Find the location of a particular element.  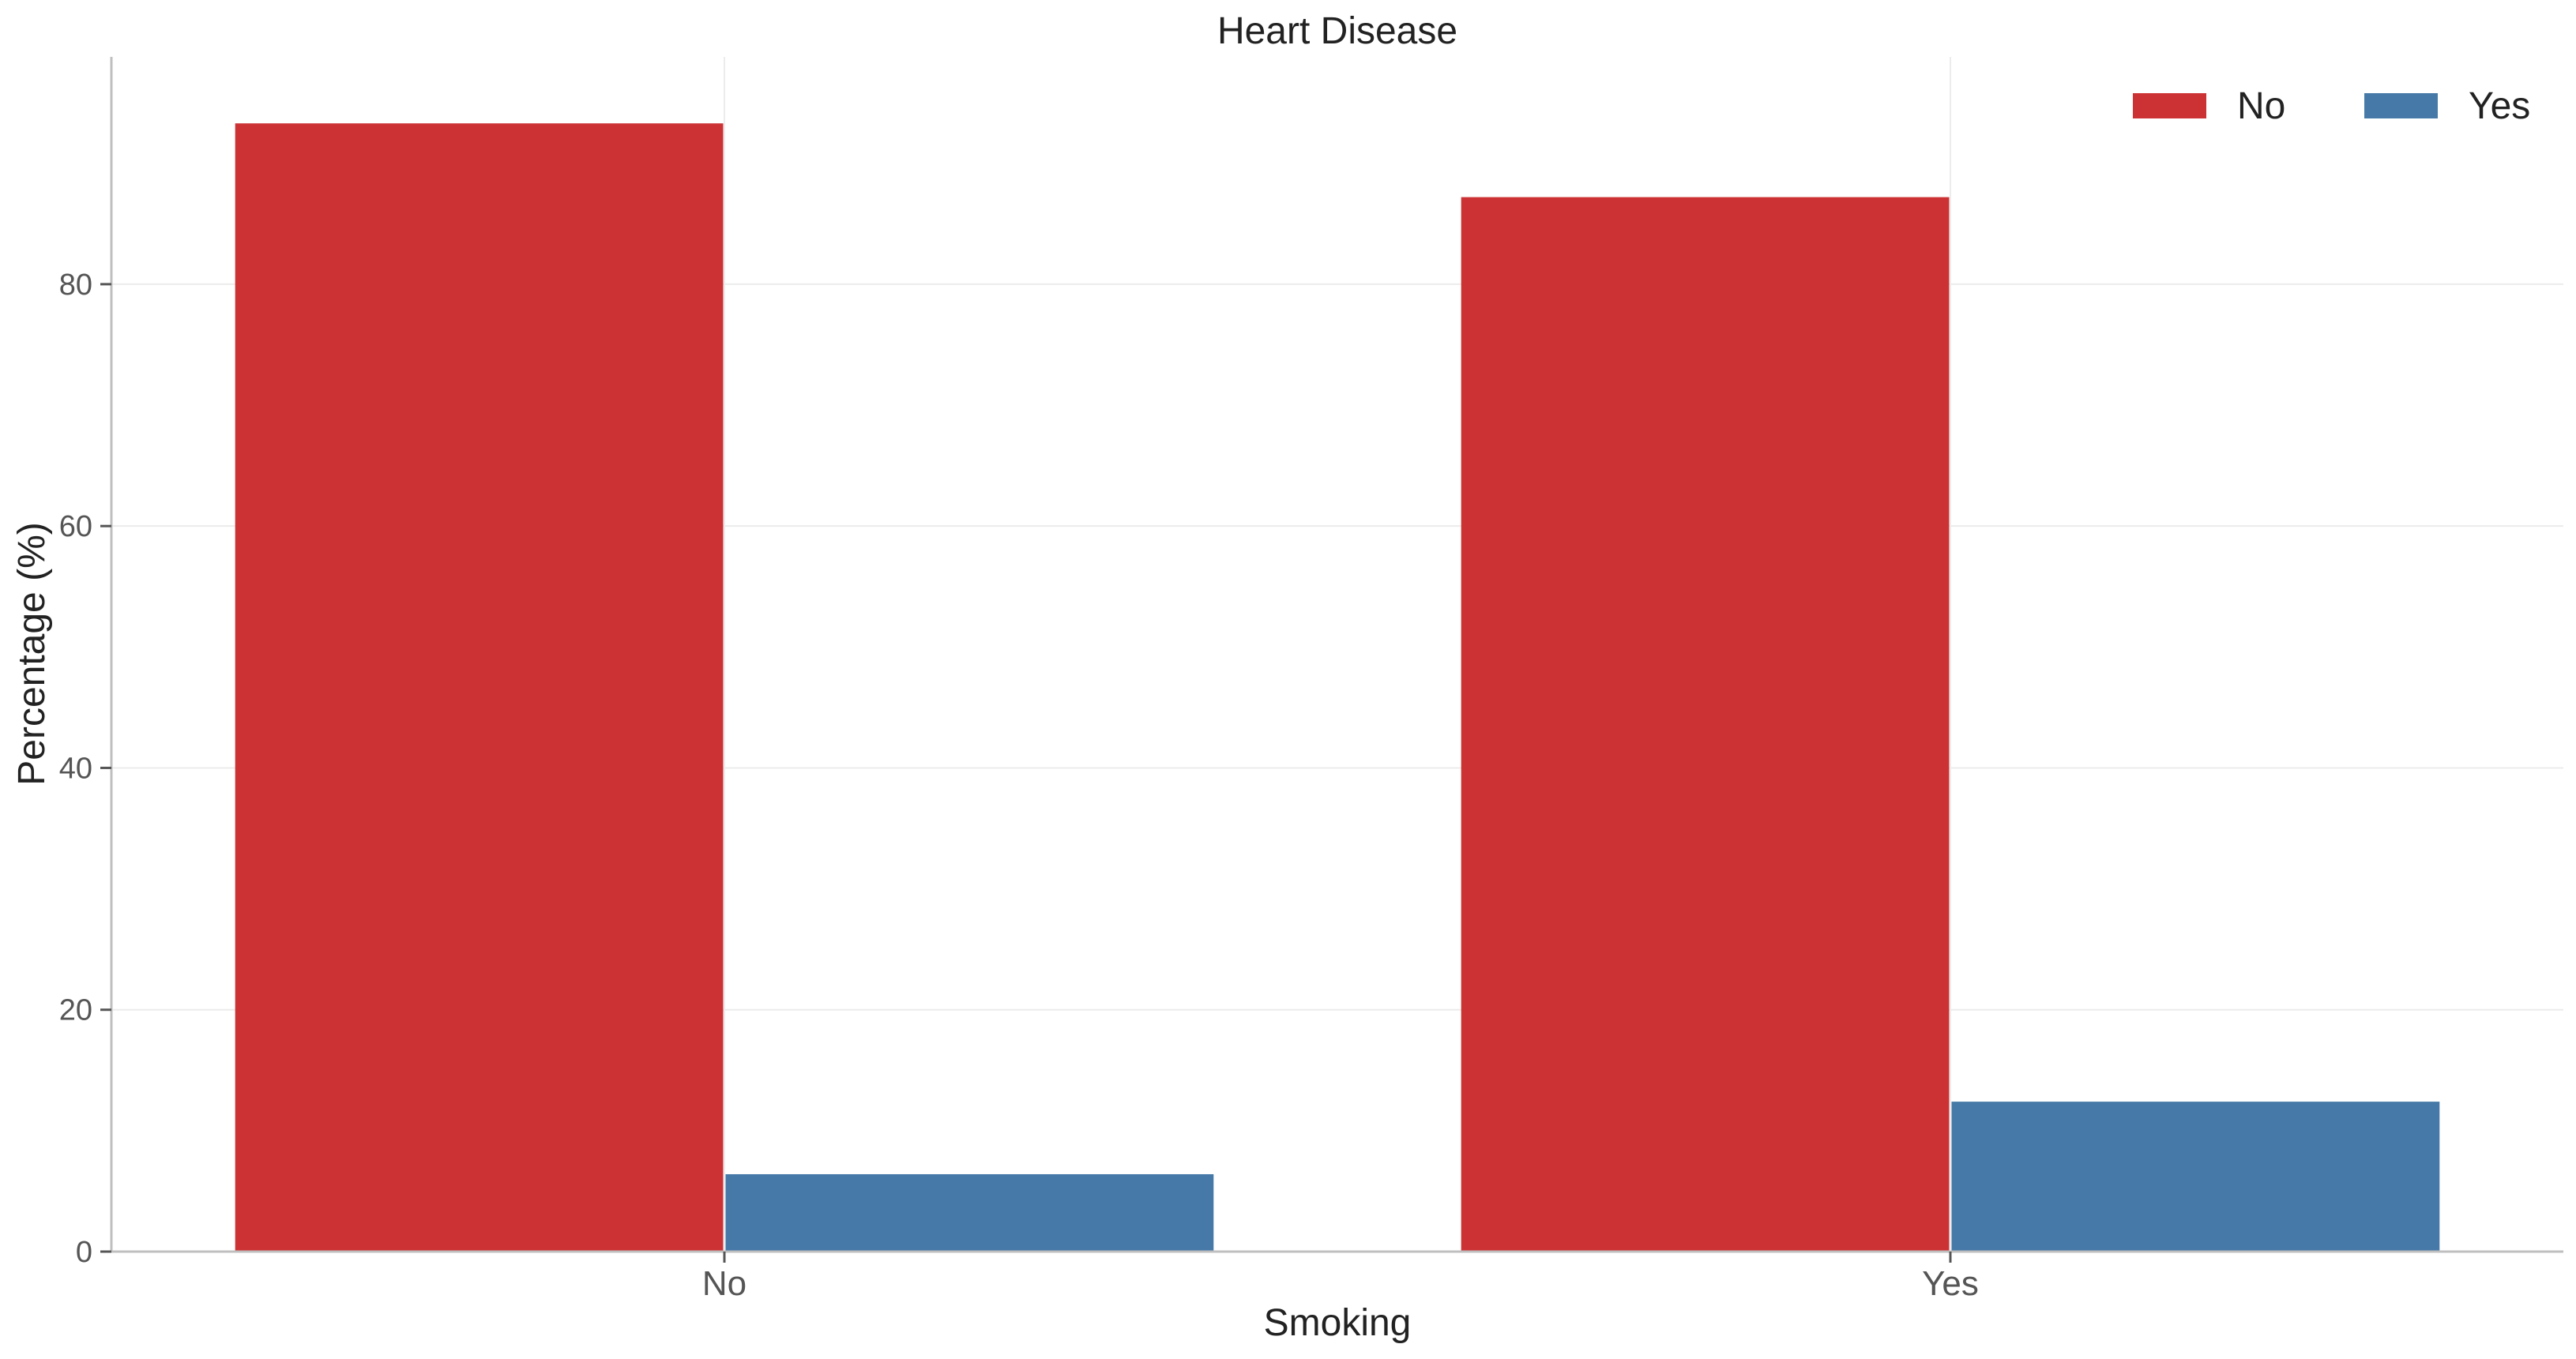

y-tick-label: 60 is located at coordinates (75, 526).